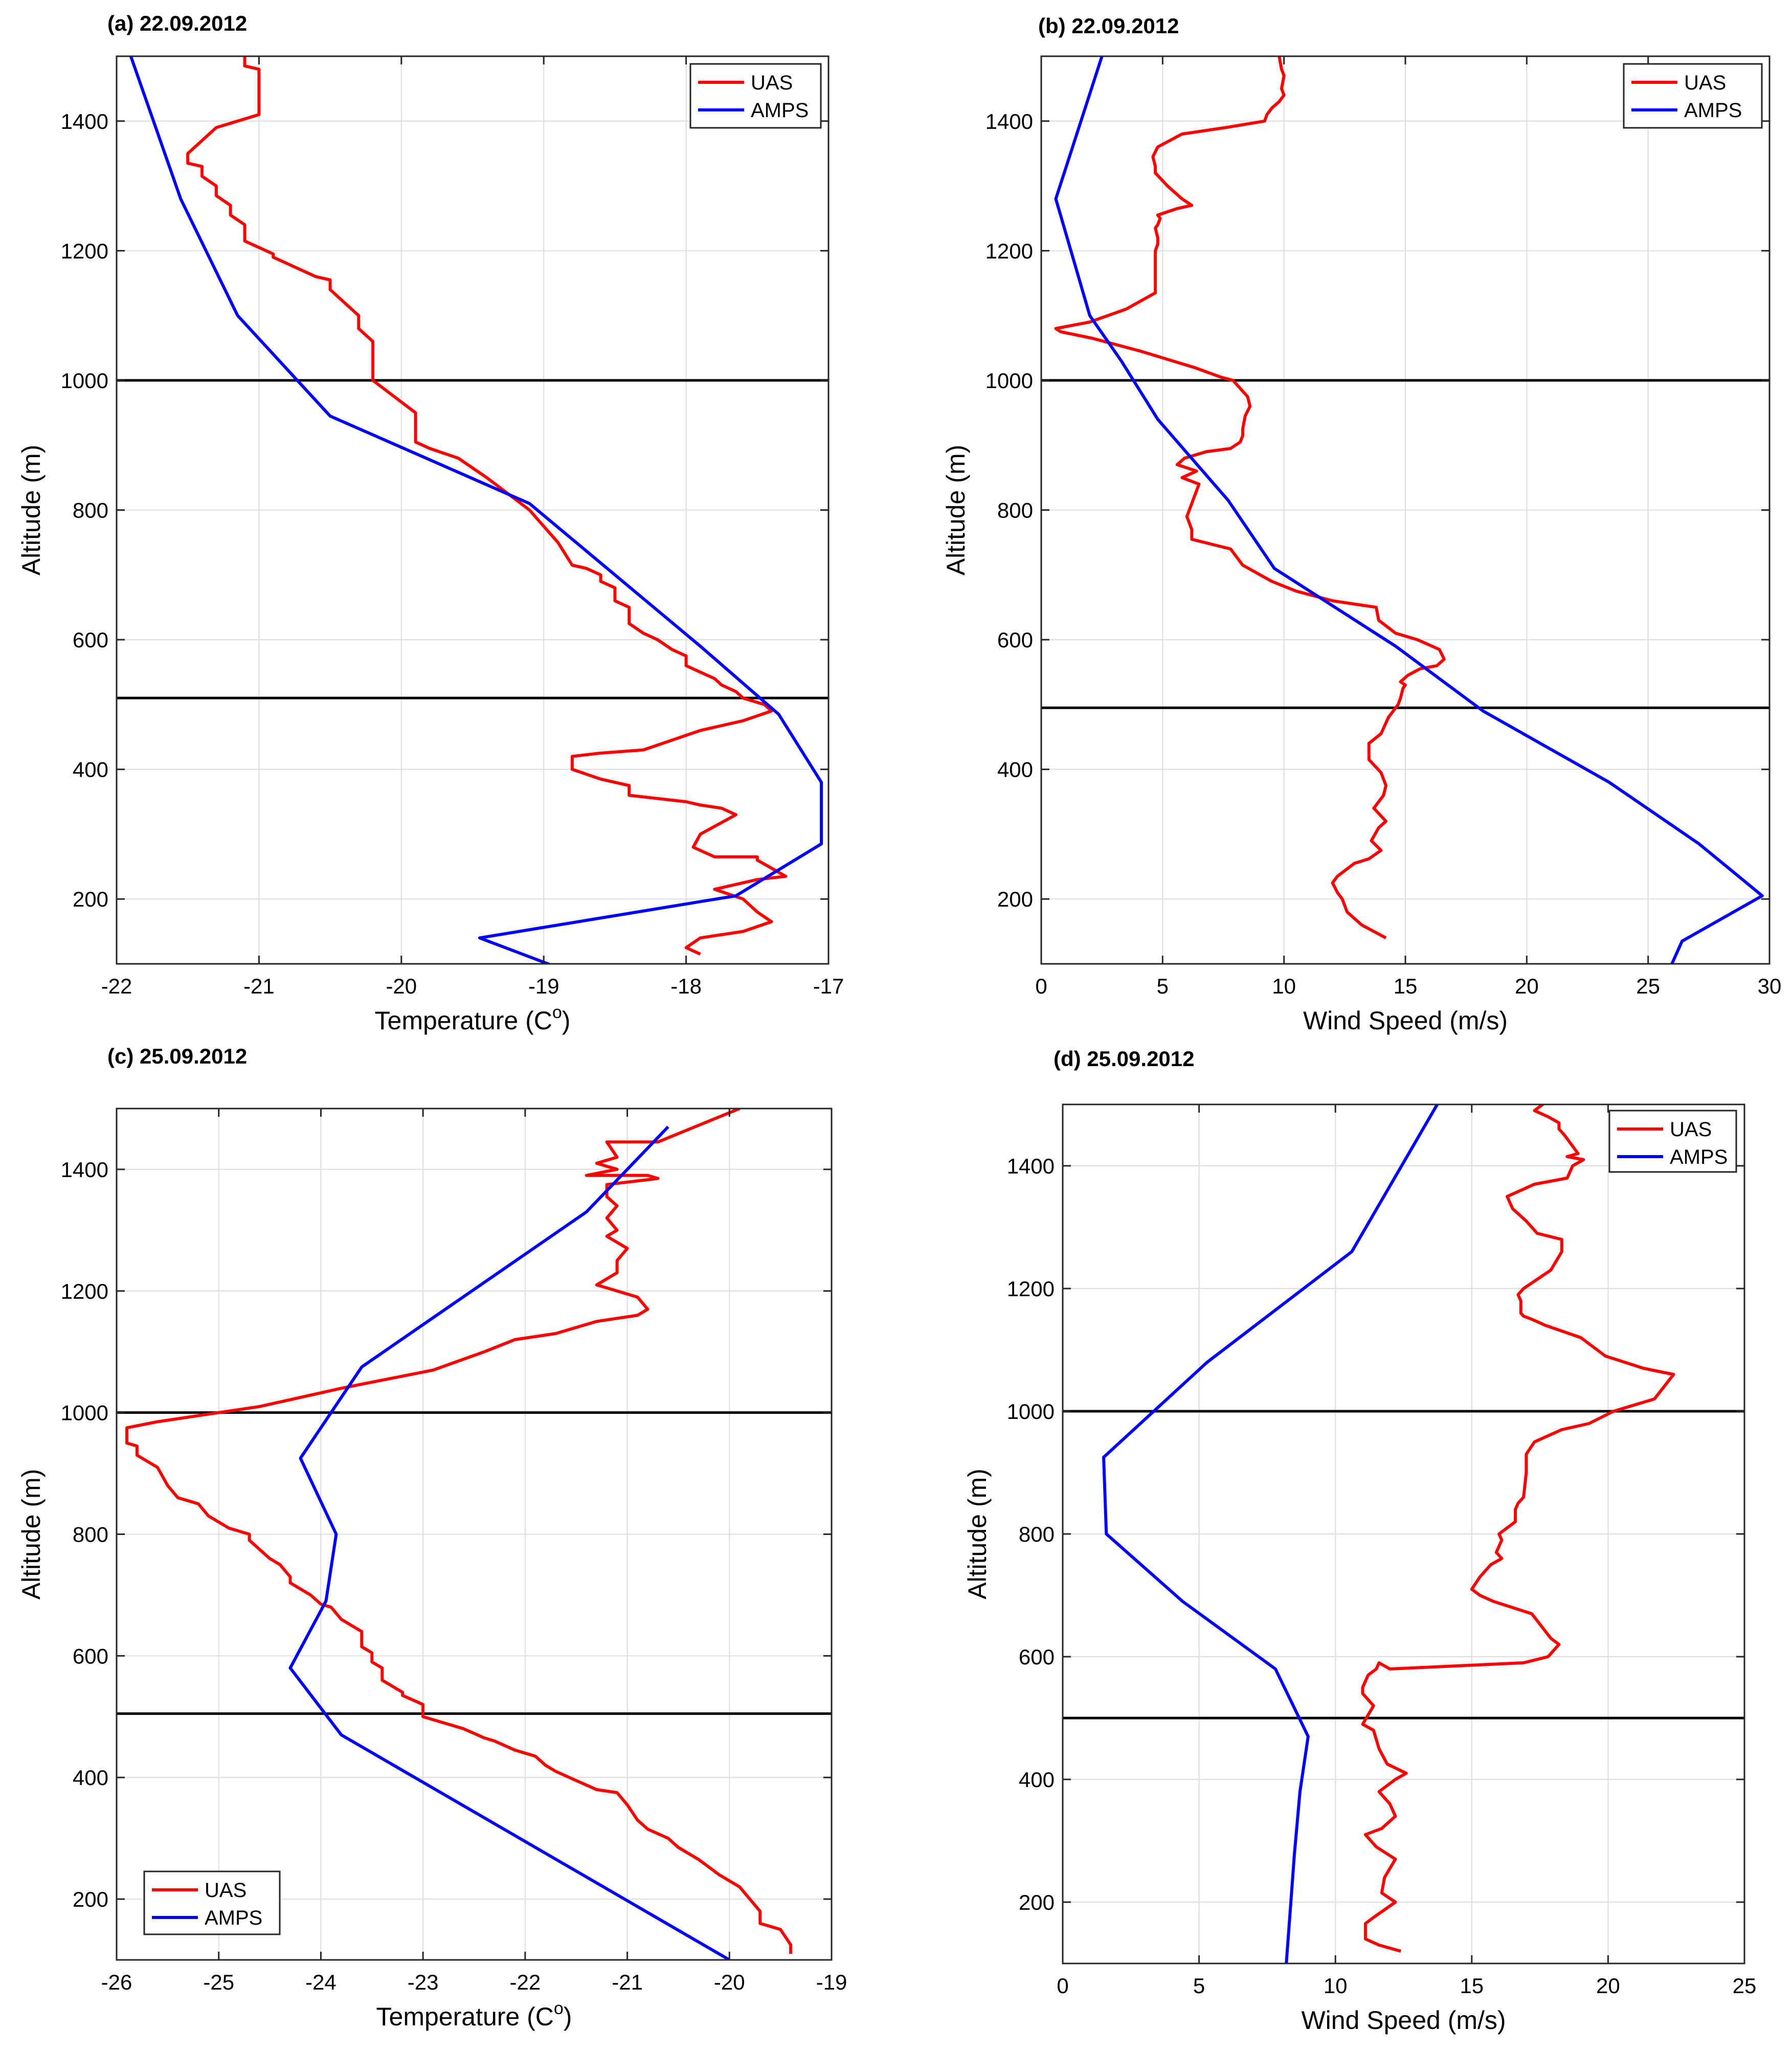  I want to click on panel-title: (d) 25.09.2012, so click(1124, 1059).